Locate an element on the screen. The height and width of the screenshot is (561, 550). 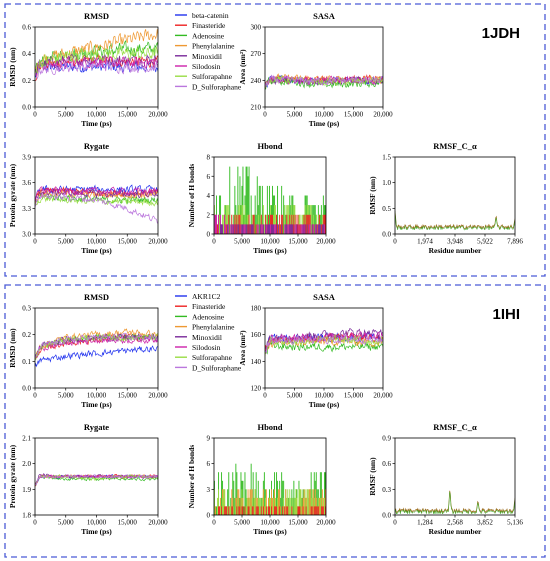
chart-title: RMSD is located at coordinates (96, 16).